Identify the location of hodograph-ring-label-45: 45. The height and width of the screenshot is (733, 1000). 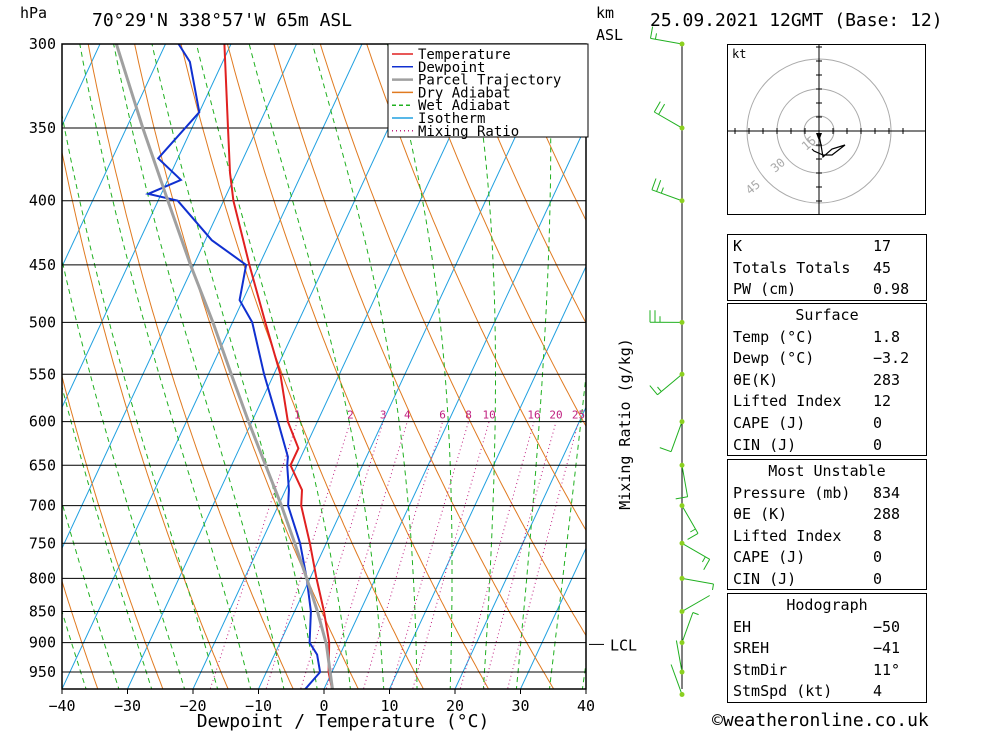
(753, 187).